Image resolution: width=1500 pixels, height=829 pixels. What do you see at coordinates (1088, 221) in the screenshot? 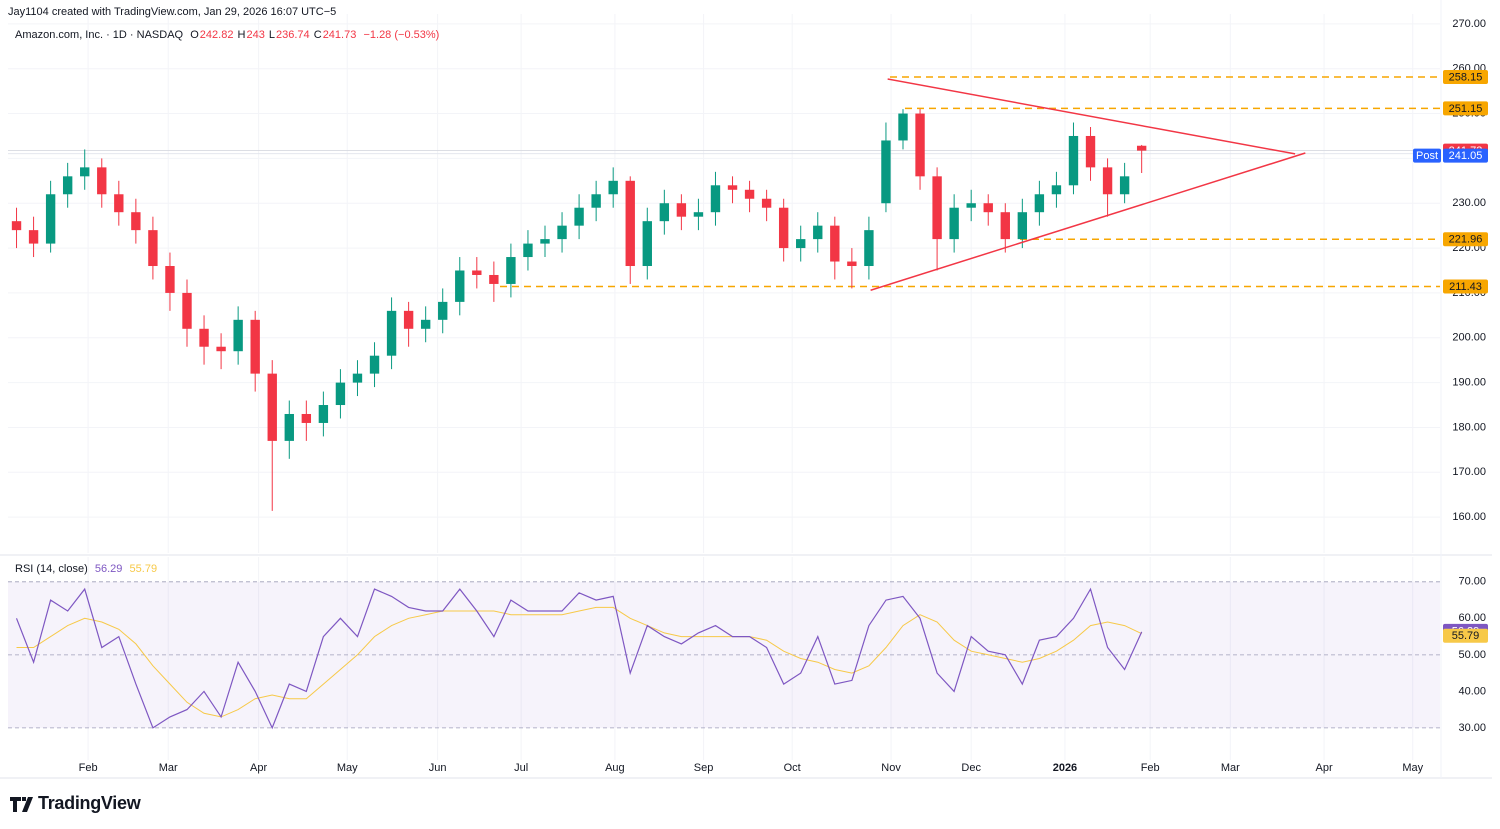
I see `trendline` at bounding box center [1088, 221].